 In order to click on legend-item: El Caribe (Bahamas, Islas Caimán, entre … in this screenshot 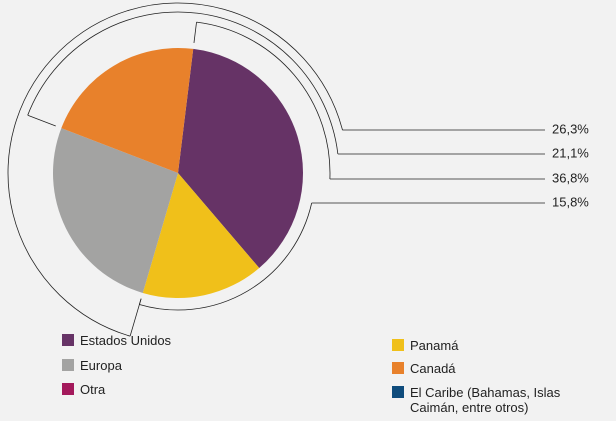, I will do `click(489, 400)`.